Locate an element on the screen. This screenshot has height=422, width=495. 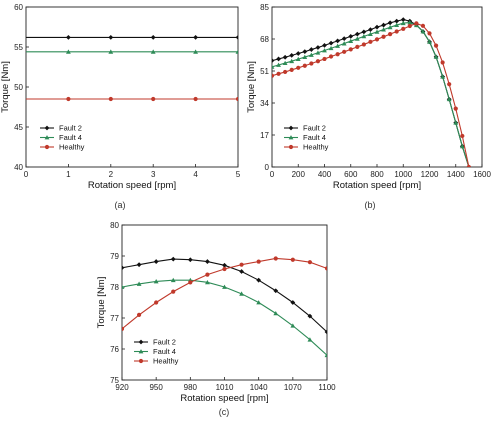
x-tick-label: 1600 is located at coordinates (482, 174).